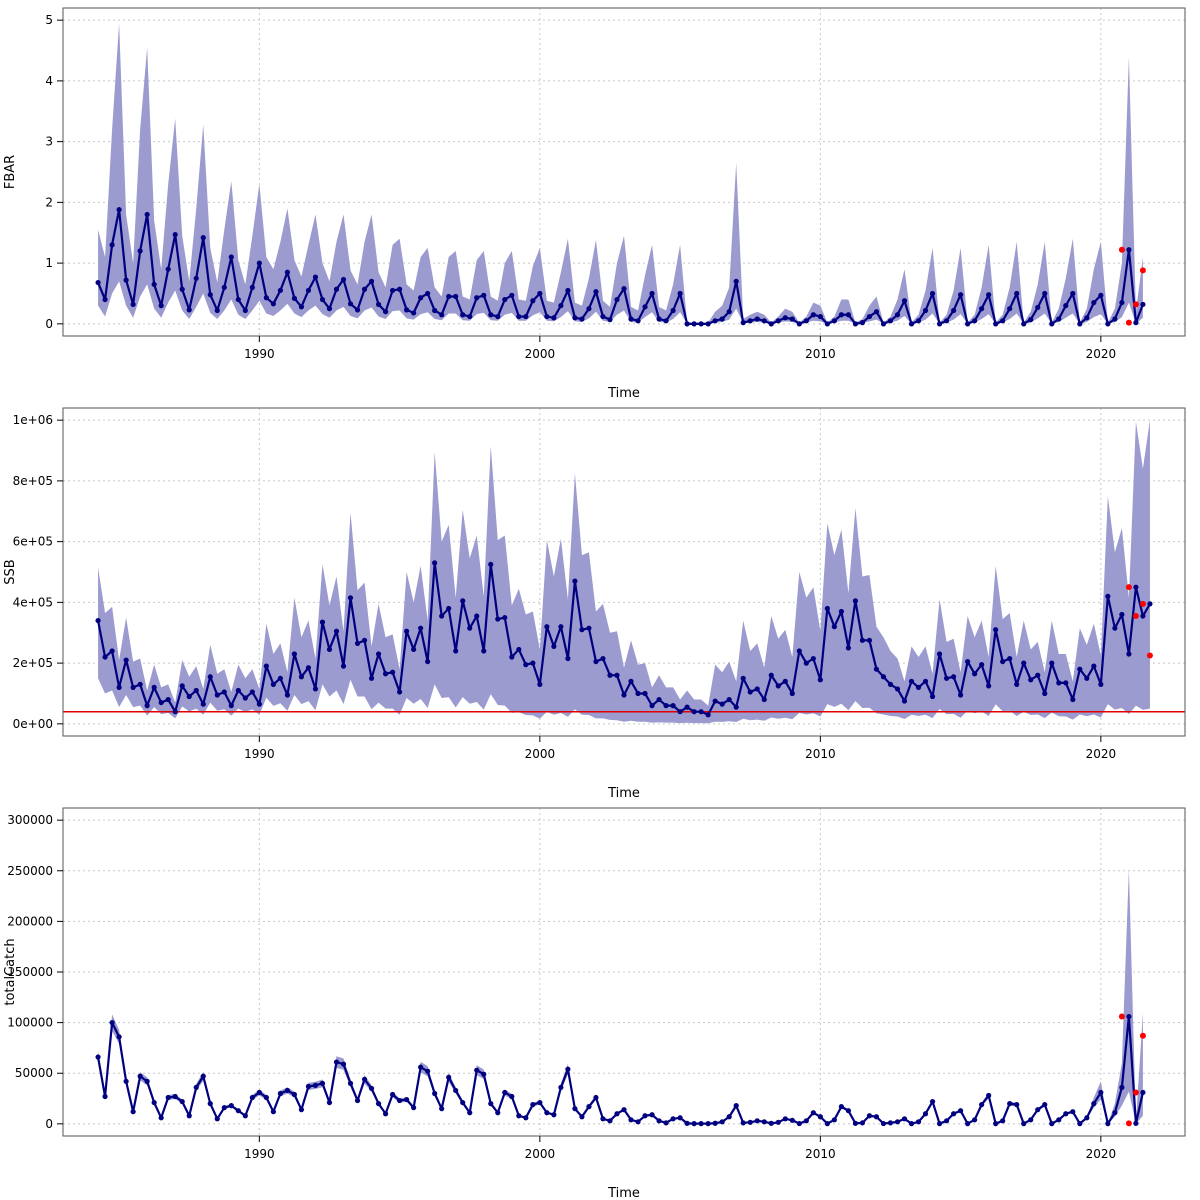 This screenshot has width=1200, height=1200. Describe the element at coordinates (30, 1023) in the screenshot. I see `total-catch-y-tick-label: 100000` at that location.